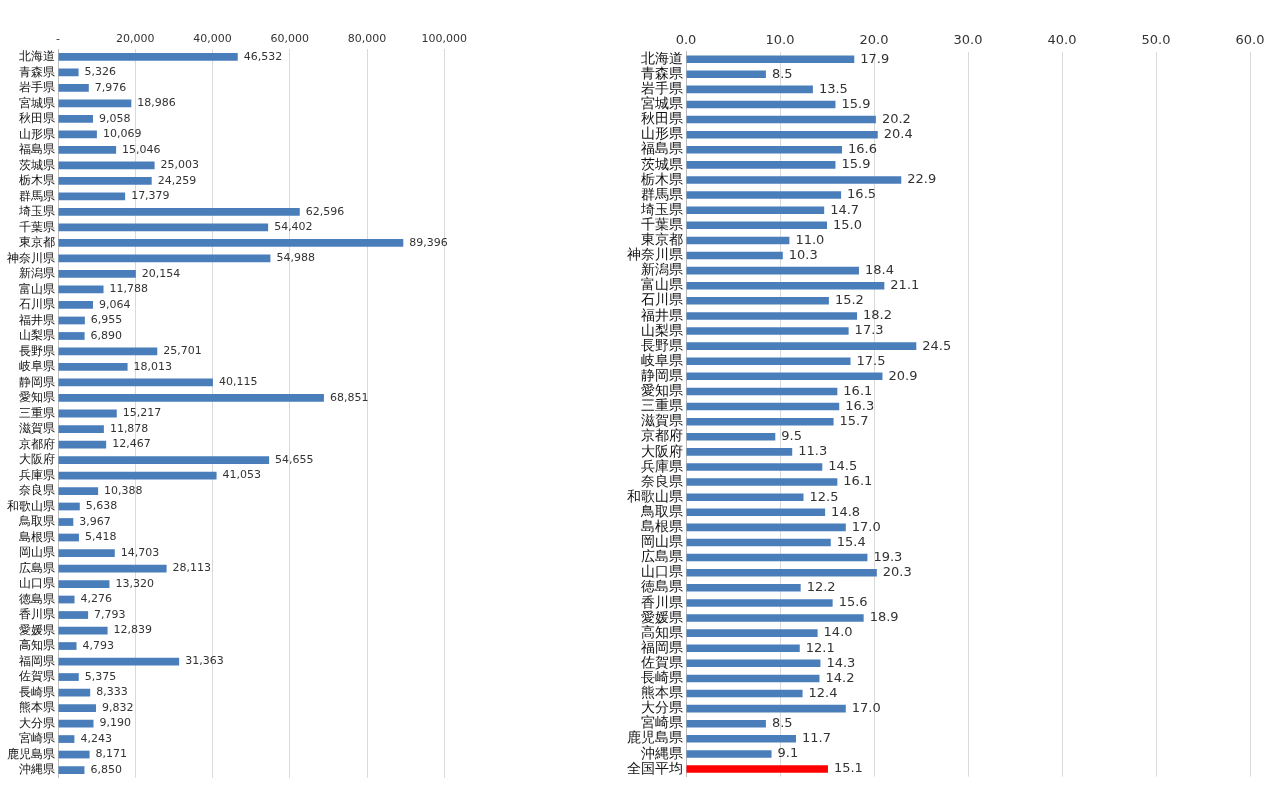 The width and height of the screenshot is (1270, 788). I want to click on y-tick-label: 奈良県, so click(662, 480).